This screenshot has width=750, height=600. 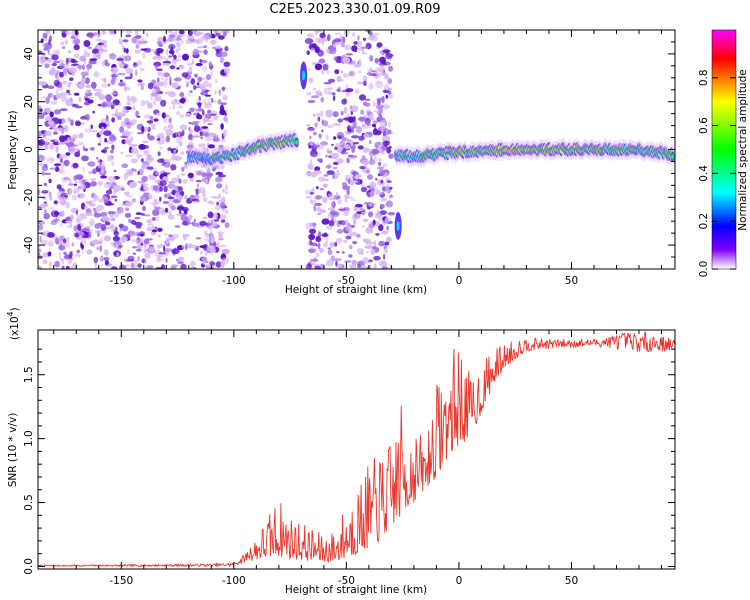 What do you see at coordinates (121, 581) in the screenshot?
I see `snr-x-tick-label: -150` at bounding box center [121, 581].